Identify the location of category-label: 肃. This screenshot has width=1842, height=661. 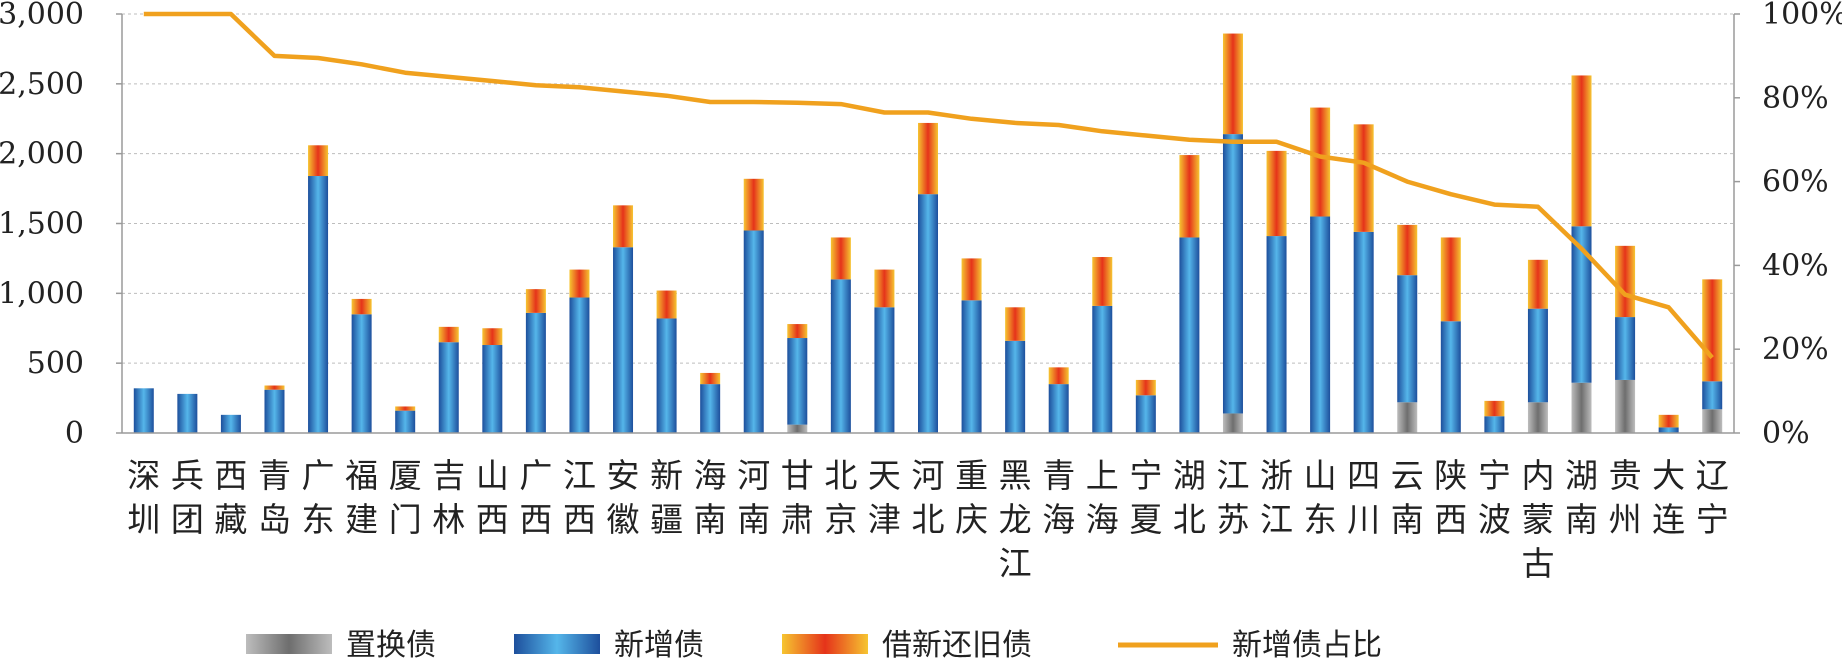
(797, 519).